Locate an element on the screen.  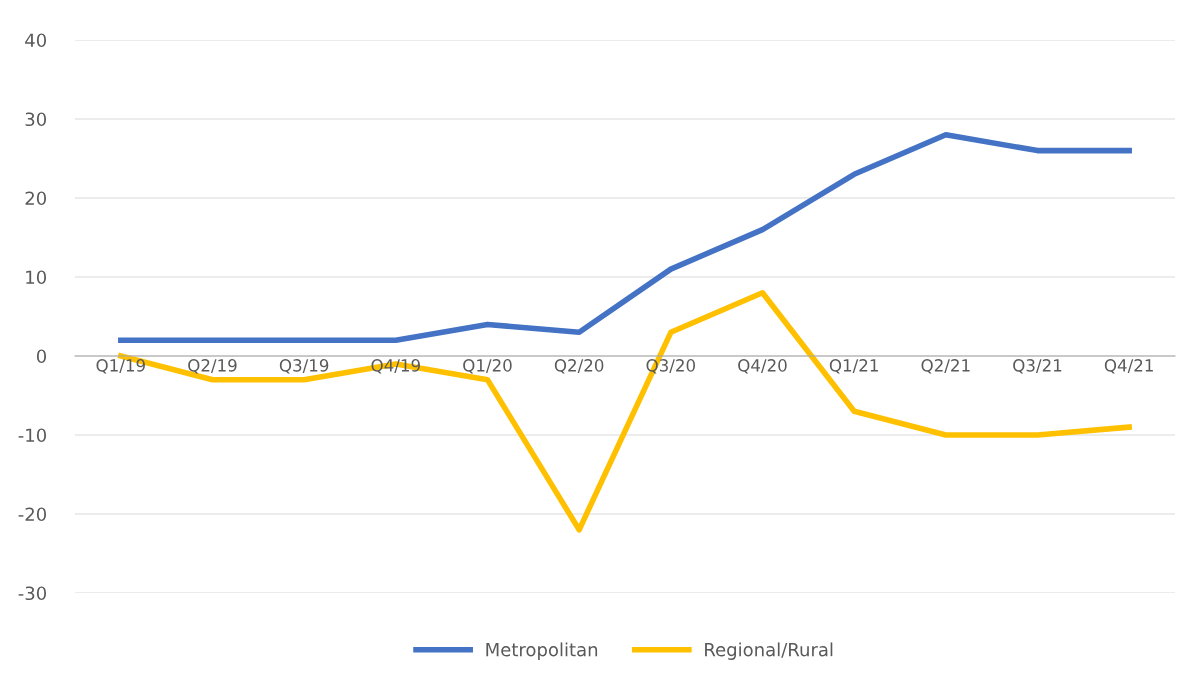
x-tick-label: Q2/20 is located at coordinates (579, 366).